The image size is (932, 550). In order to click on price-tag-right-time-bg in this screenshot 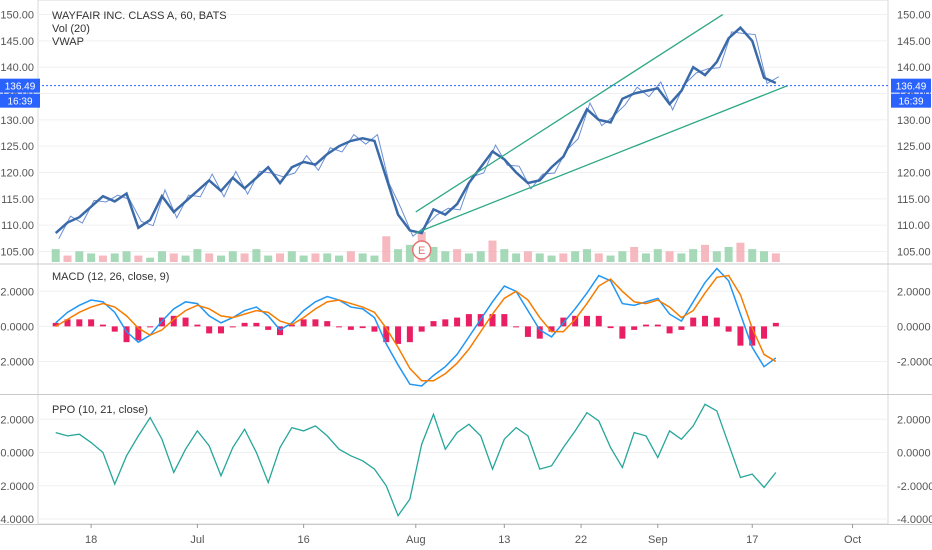, I will do `click(911, 100)`.